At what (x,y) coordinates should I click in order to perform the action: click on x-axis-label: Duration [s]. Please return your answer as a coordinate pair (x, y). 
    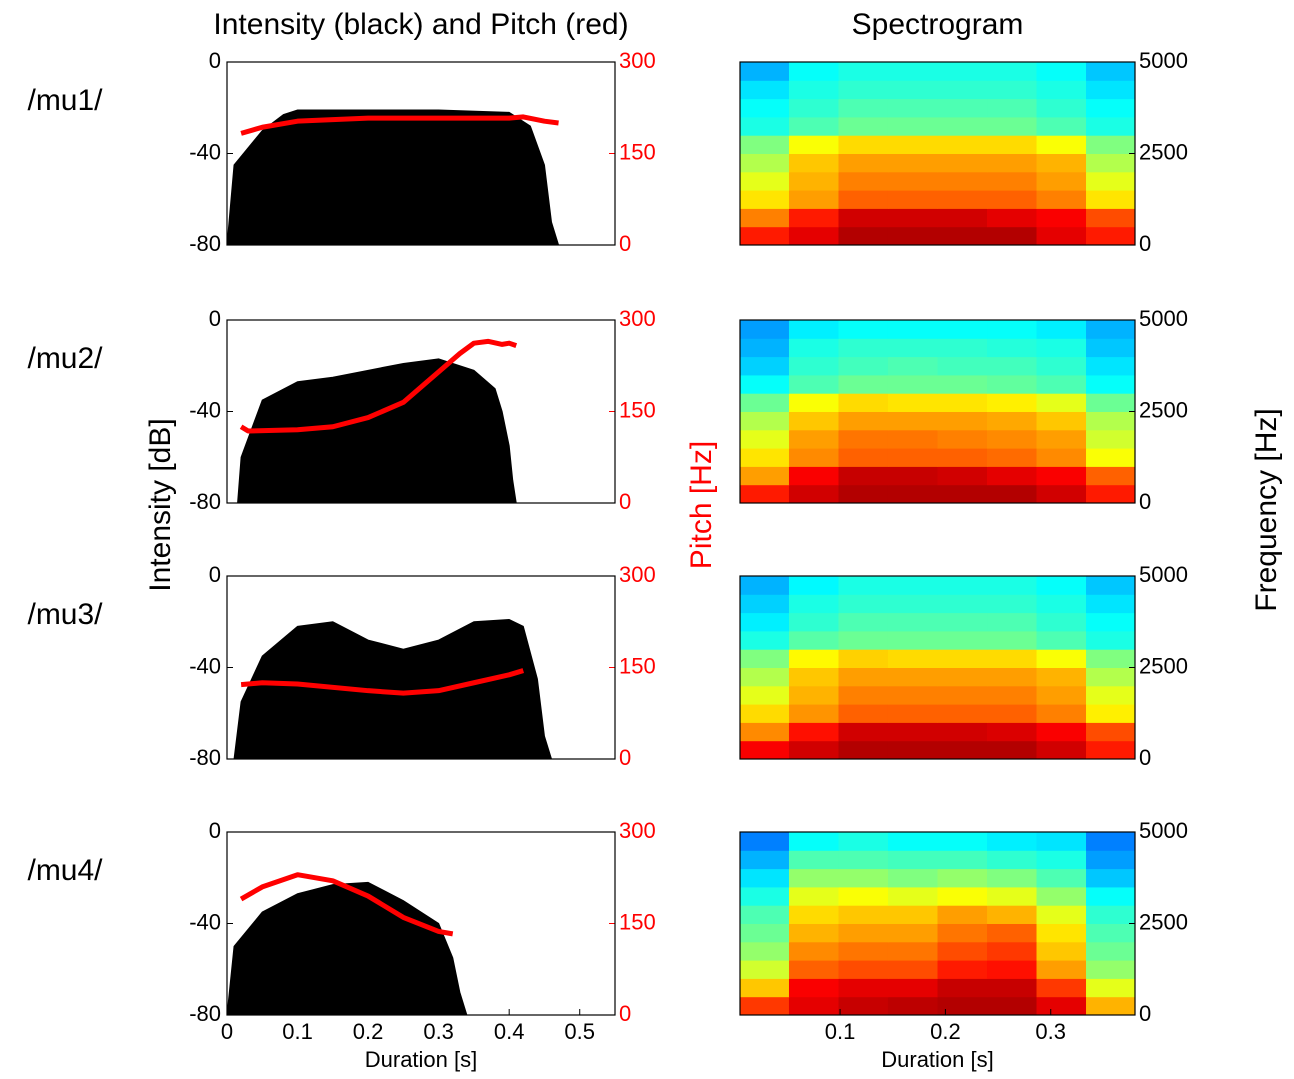
    Looking at the image, I should click on (421, 1059).